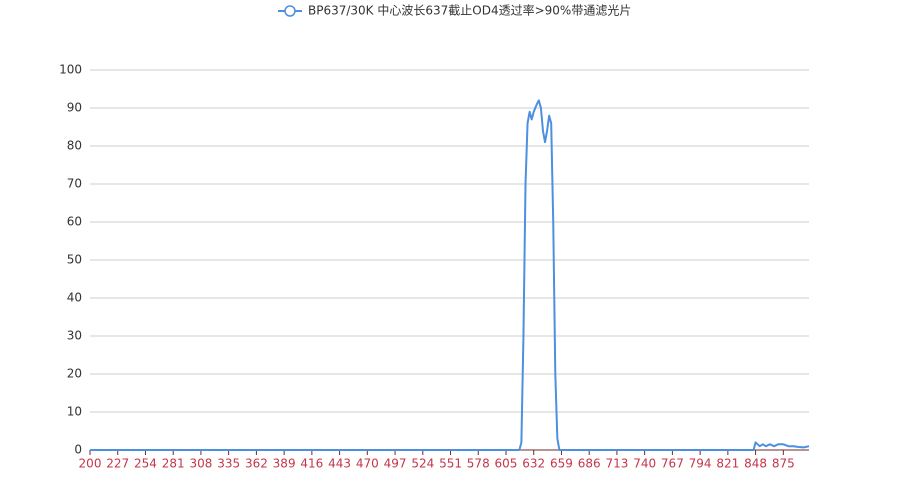  I want to click on x-tick-label: 470, so click(367, 464).